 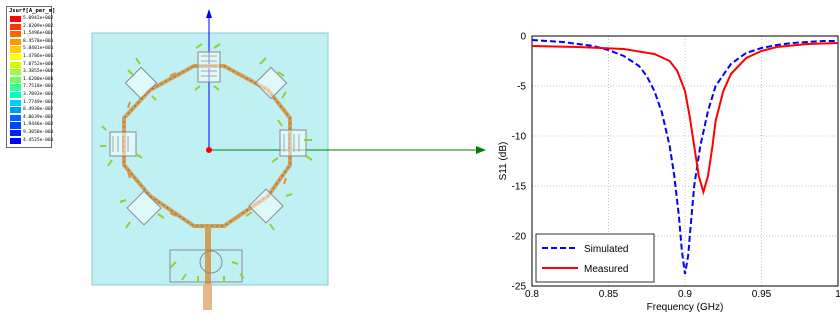 I want to click on legend-value: 1.5496e+002, so click(x=38, y=34).